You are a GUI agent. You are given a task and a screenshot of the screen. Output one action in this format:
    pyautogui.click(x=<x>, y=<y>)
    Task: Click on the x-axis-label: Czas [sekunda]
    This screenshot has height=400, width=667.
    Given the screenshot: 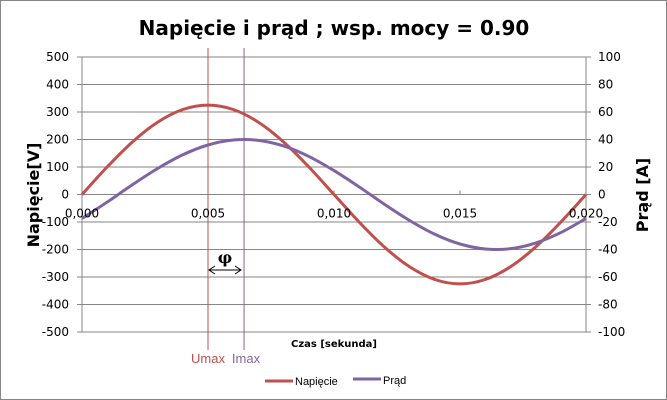 What is the action you would take?
    pyautogui.click(x=334, y=344)
    